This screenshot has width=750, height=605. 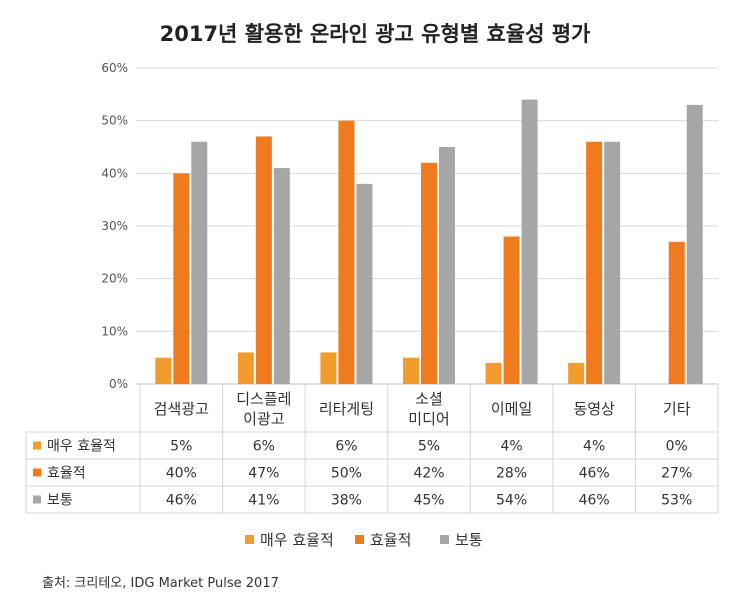 What do you see at coordinates (114, 279) in the screenshot?
I see `y-tick-label: 20%` at bounding box center [114, 279].